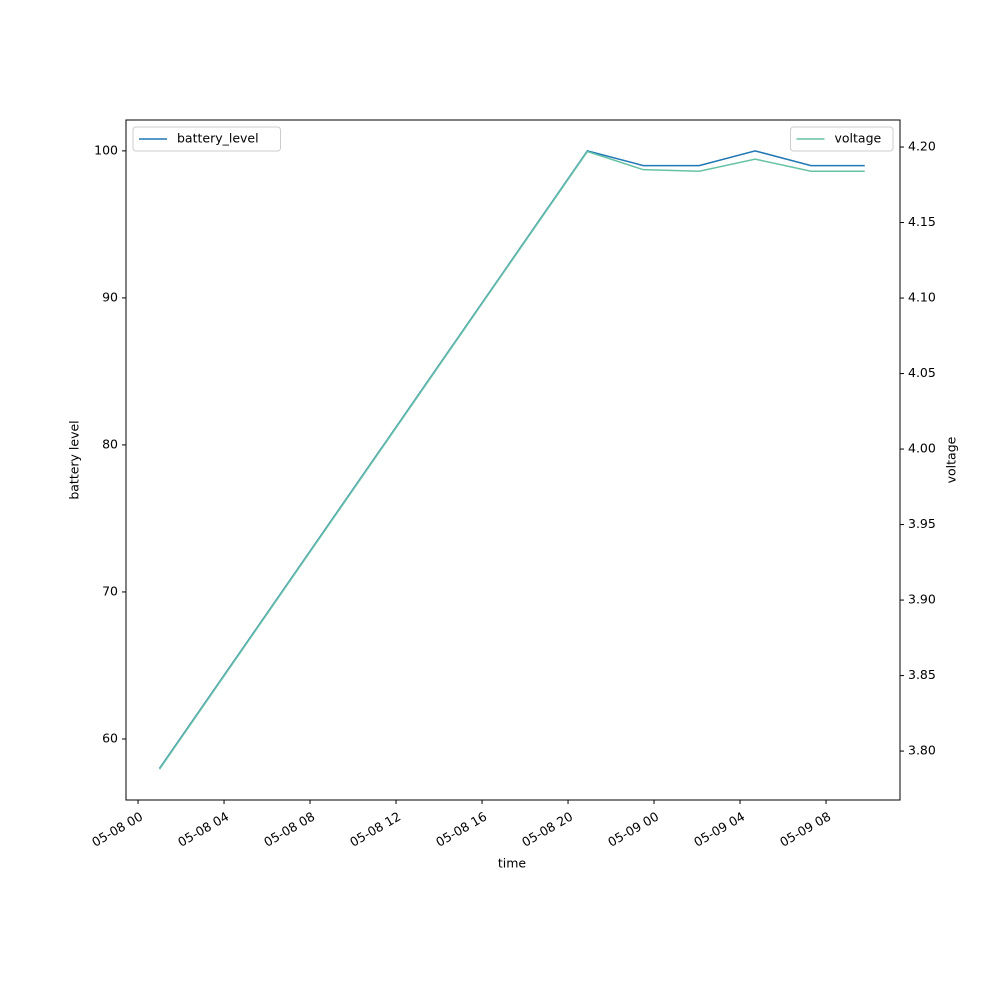 The height and width of the screenshot is (1004, 1000). Describe the element at coordinates (805, 829) in the screenshot. I see `x-tick-label: 05-09 08` at that location.